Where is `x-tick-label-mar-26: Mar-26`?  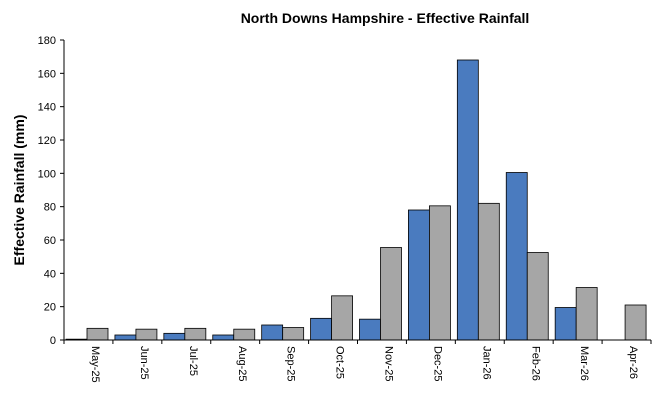 x-tick-label-mar-26: Mar-26 is located at coordinates (584, 363).